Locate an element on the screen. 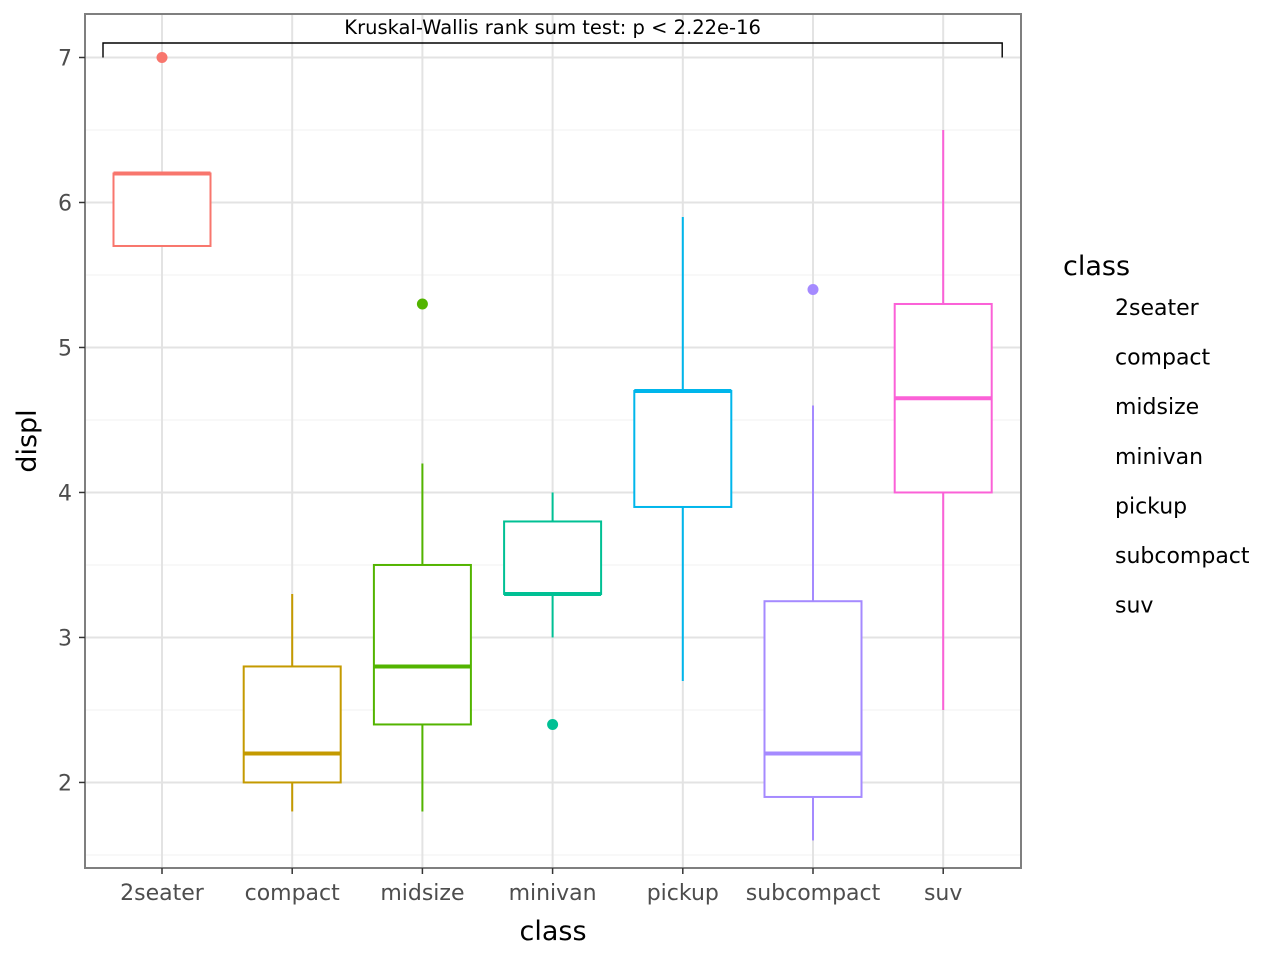 The image size is (1280, 960). y-tick-label: 3 is located at coordinates (65, 638).